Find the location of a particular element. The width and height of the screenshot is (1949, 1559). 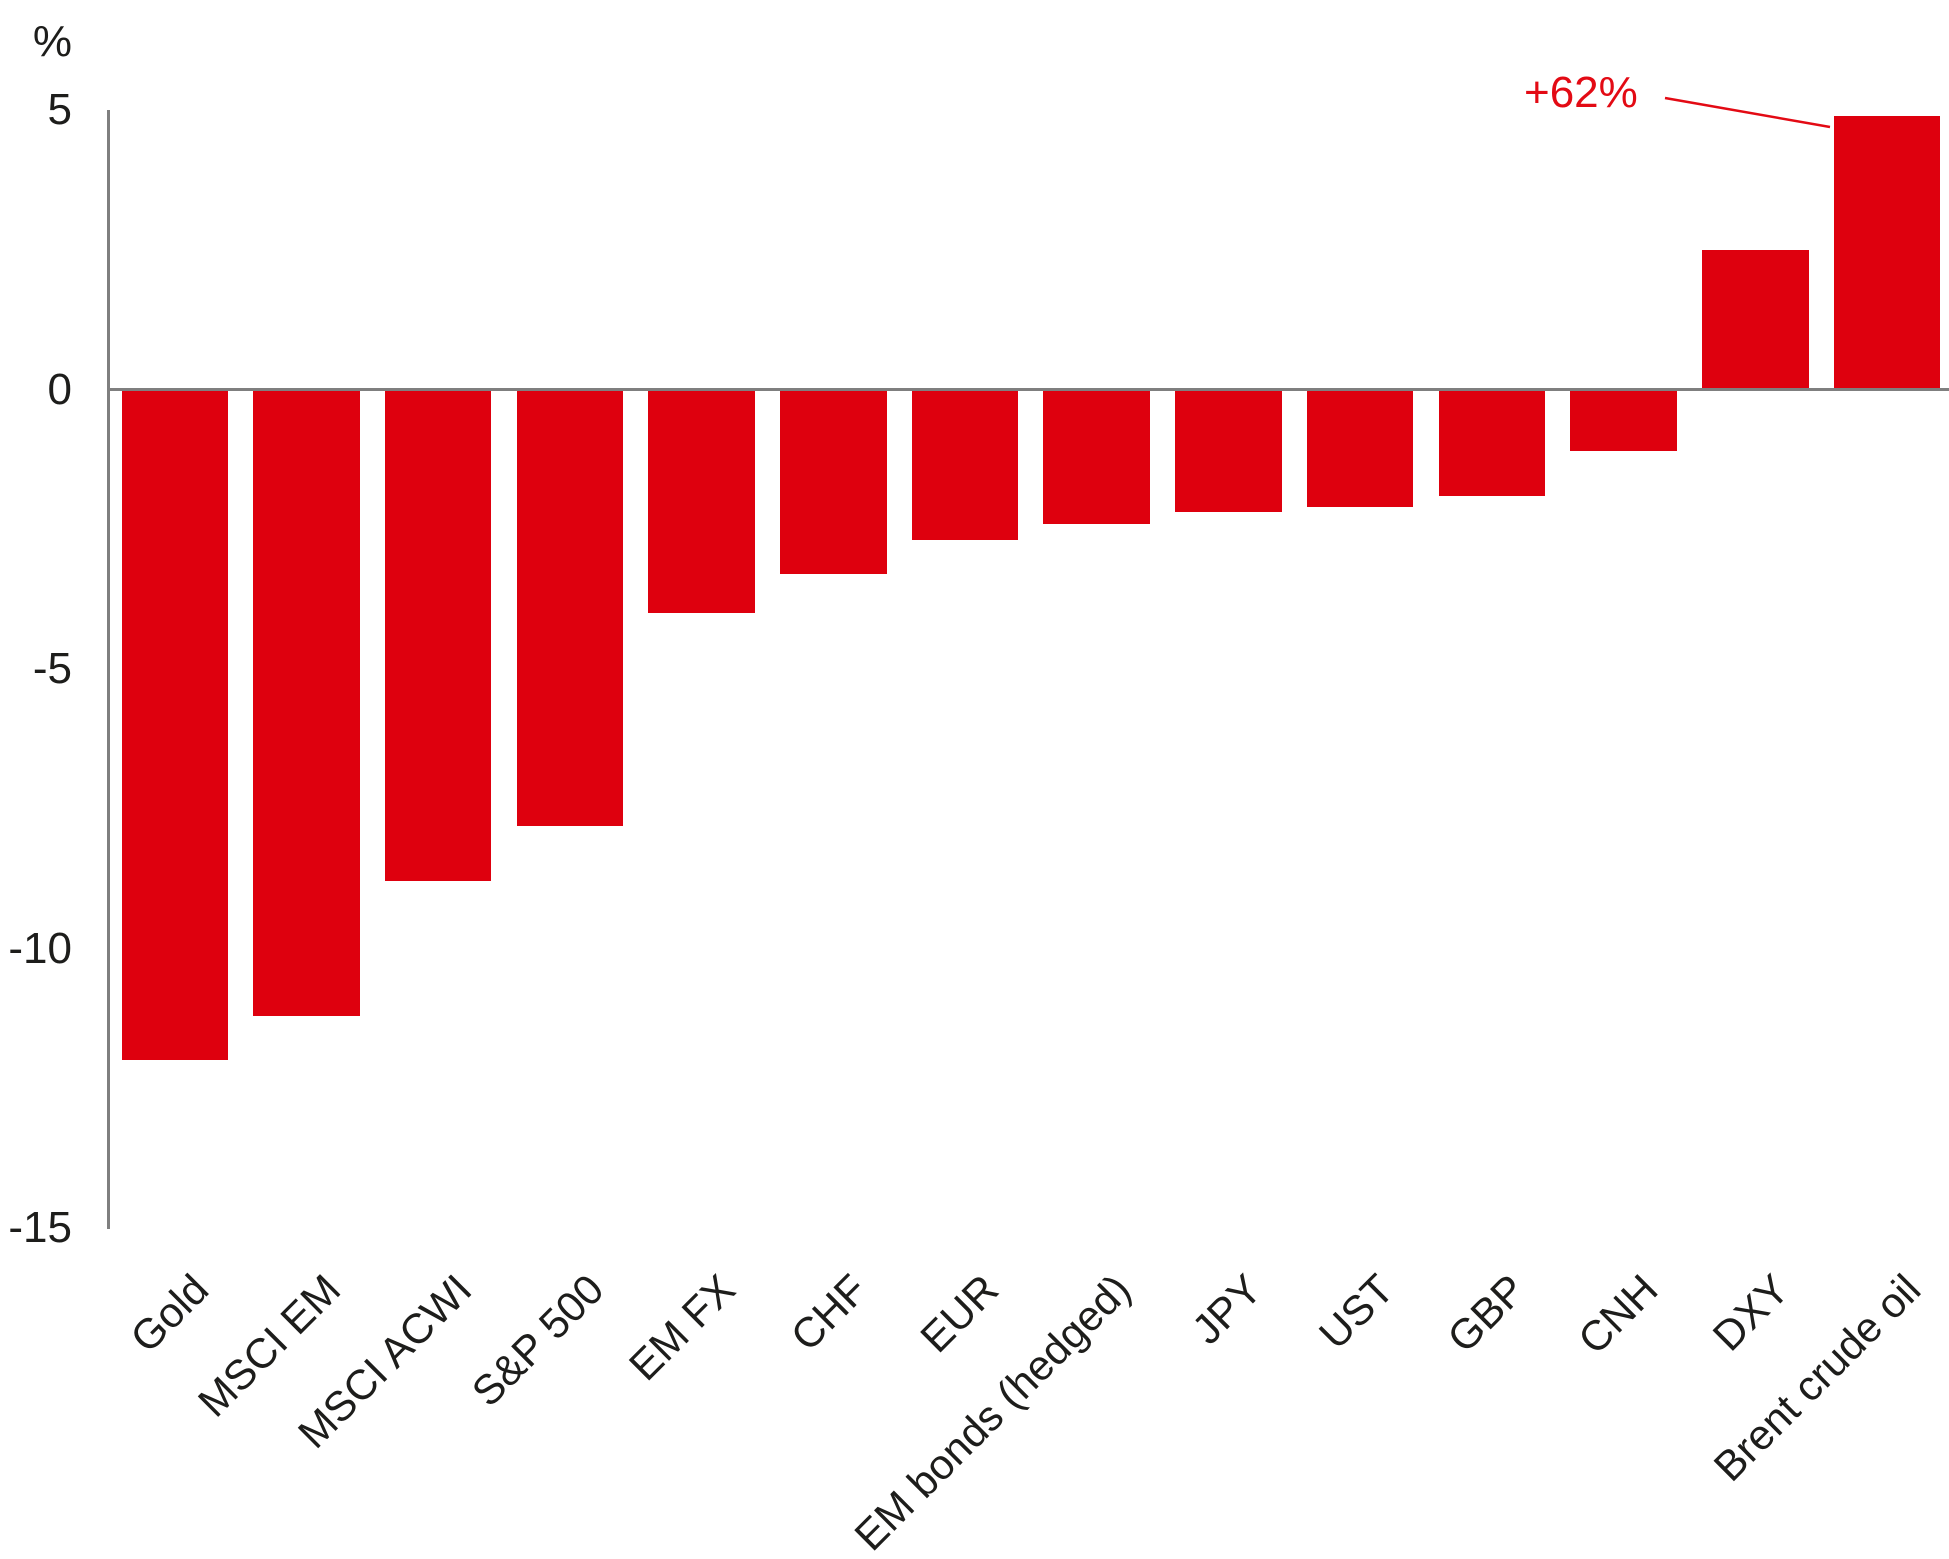

y-tick-label--15: -15 is located at coordinates (40, 1227).